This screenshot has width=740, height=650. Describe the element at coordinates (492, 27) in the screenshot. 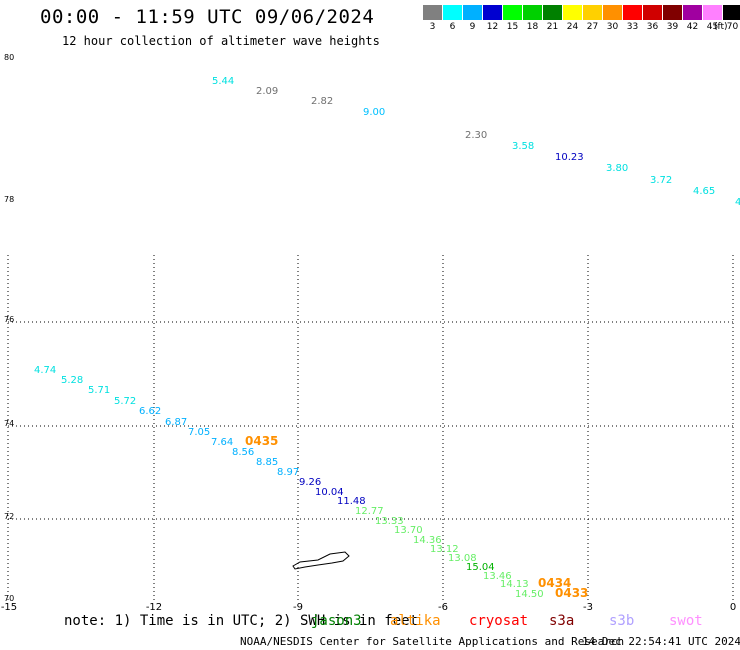

I see `legend-label: 12` at that location.